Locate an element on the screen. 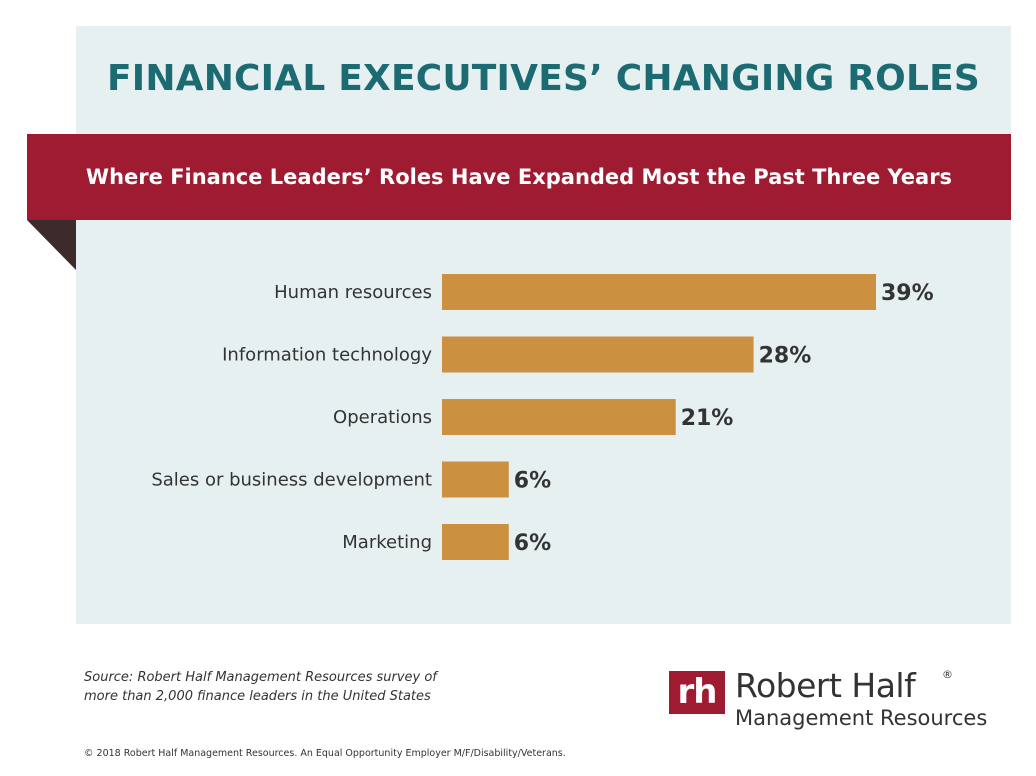  category-label: Marketing is located at coordinates (387, 542).